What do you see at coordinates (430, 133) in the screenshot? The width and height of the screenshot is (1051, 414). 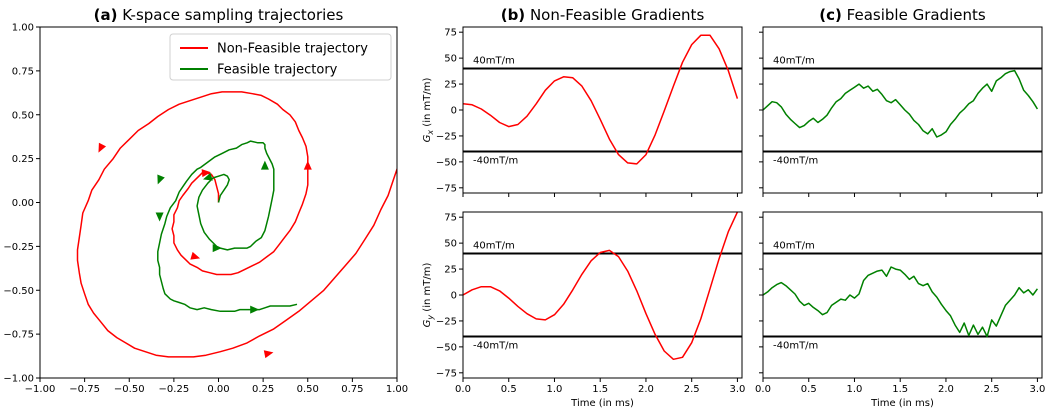 I see `y-axis-label-subscript: x` at bounding box center [430, 133].